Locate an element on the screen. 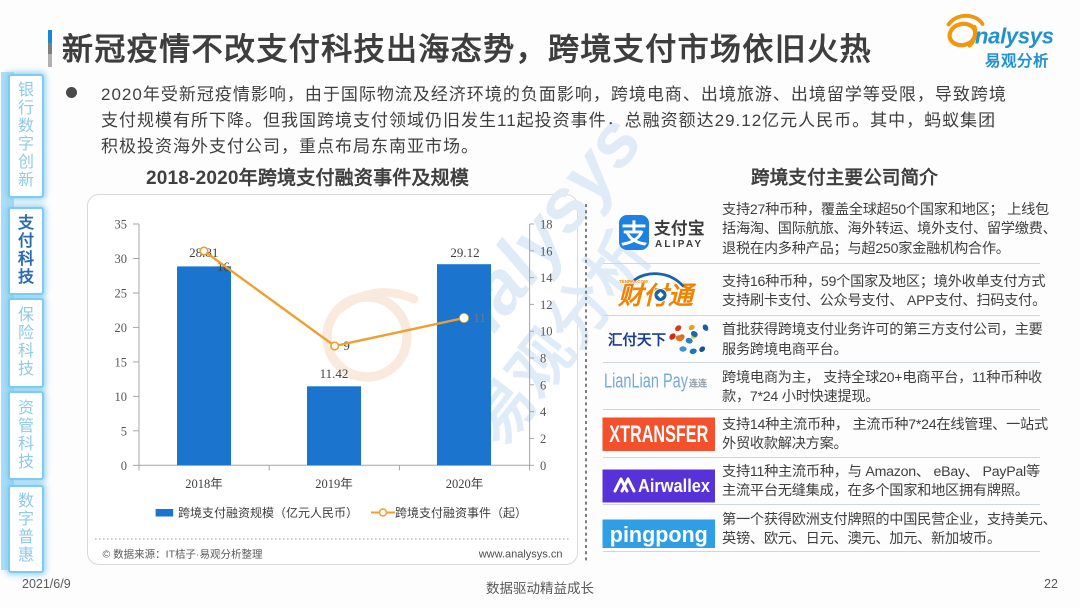  svg-text: 汇付天下 is located at coordinates (637, 340).